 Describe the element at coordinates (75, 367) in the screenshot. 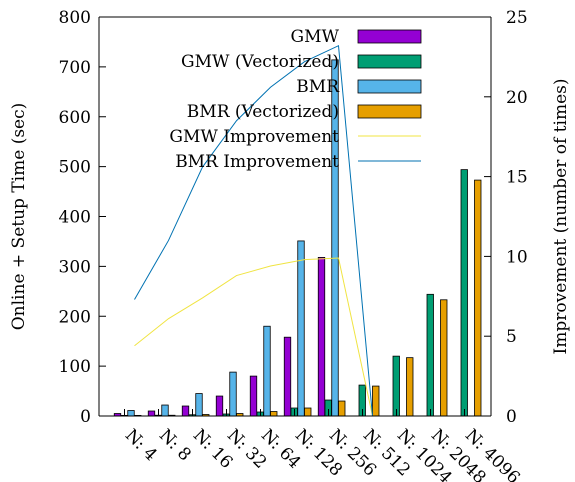

I see `y-tick-label-100: 100` at that location.